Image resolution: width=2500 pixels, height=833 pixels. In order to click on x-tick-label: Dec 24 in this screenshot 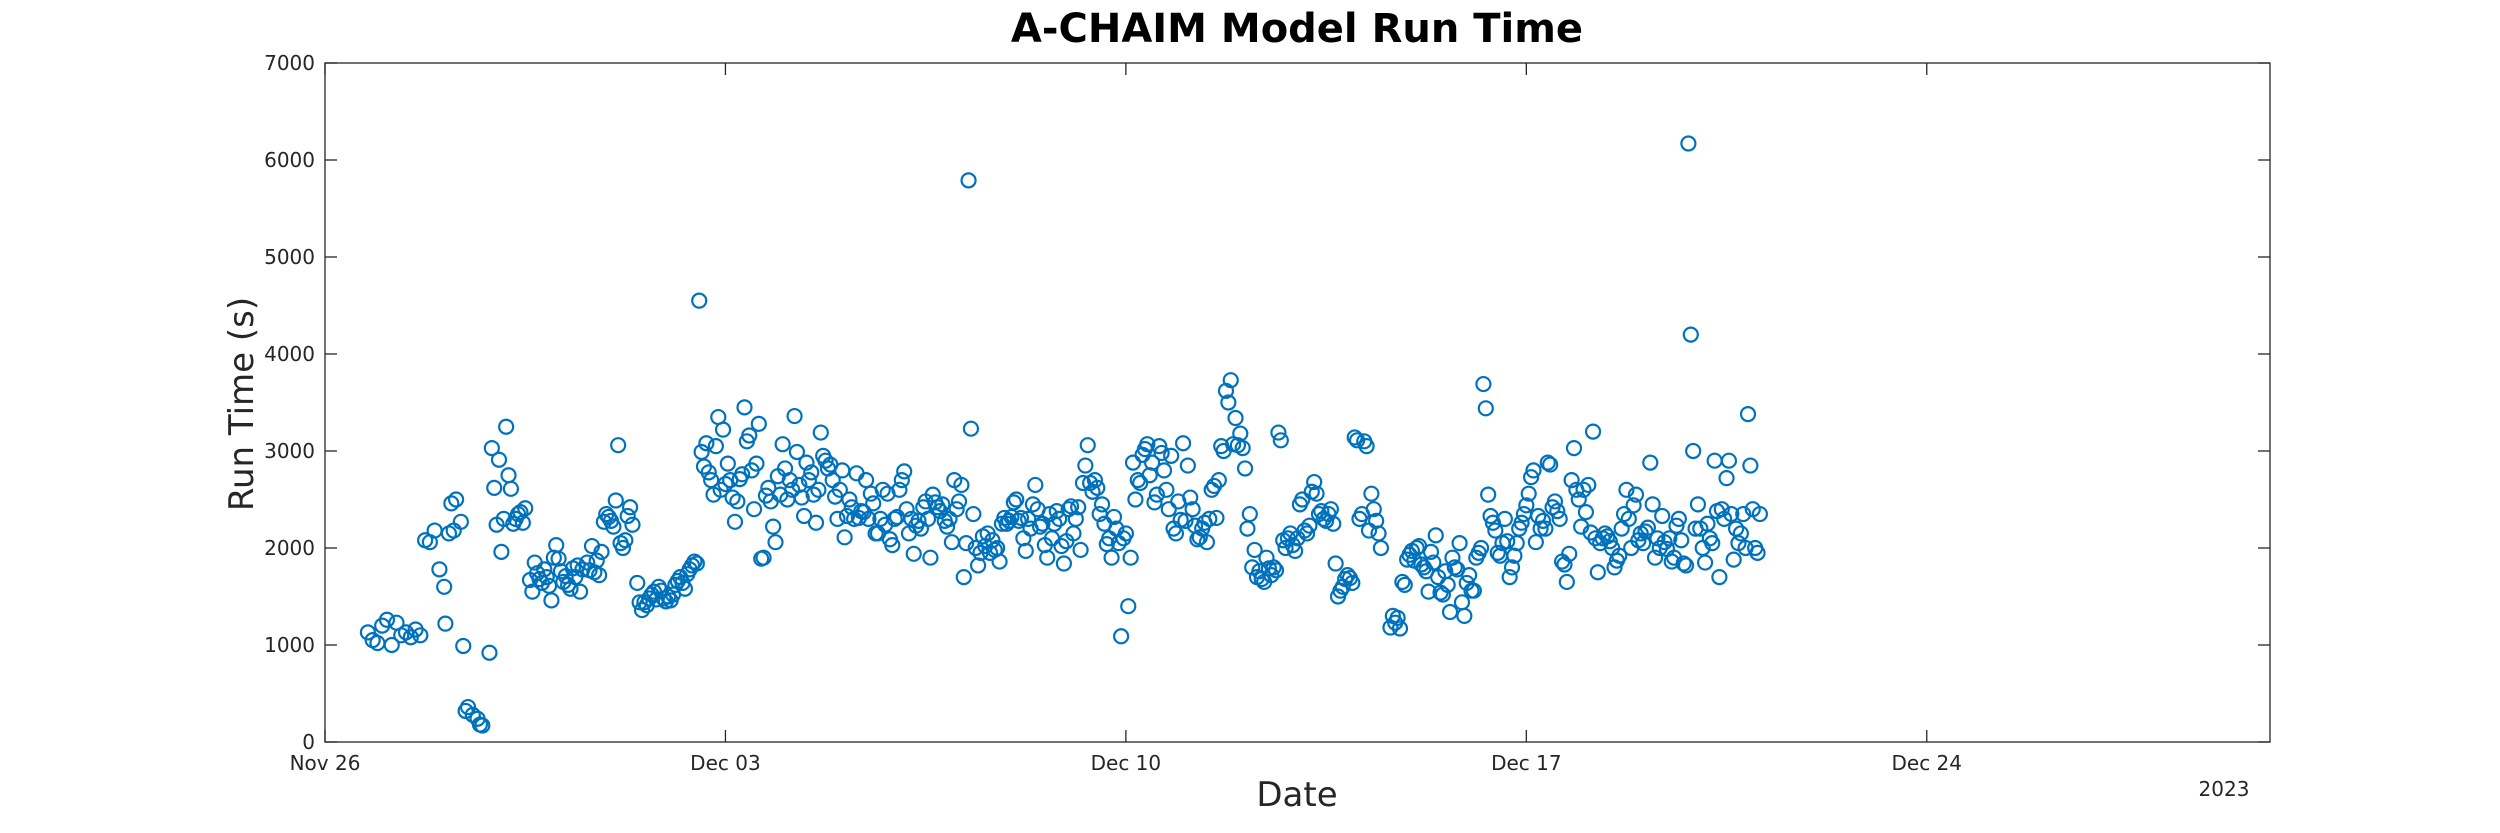, I will do `click(1927, 763)`.